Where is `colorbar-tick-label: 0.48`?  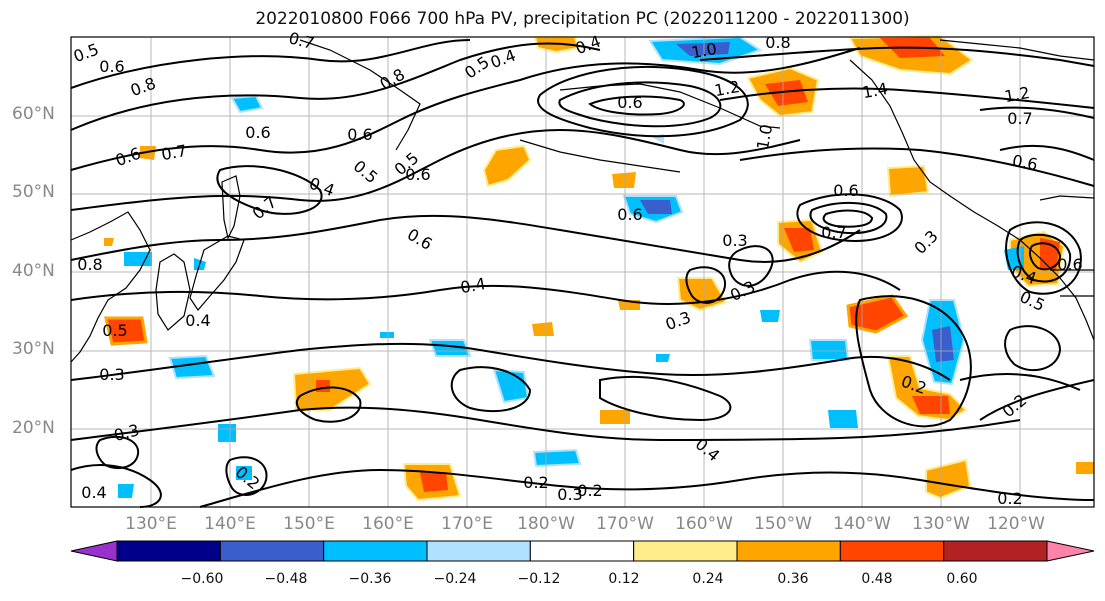 colorbar-tick-label: 0.48 is located at coordinates (877, 579).